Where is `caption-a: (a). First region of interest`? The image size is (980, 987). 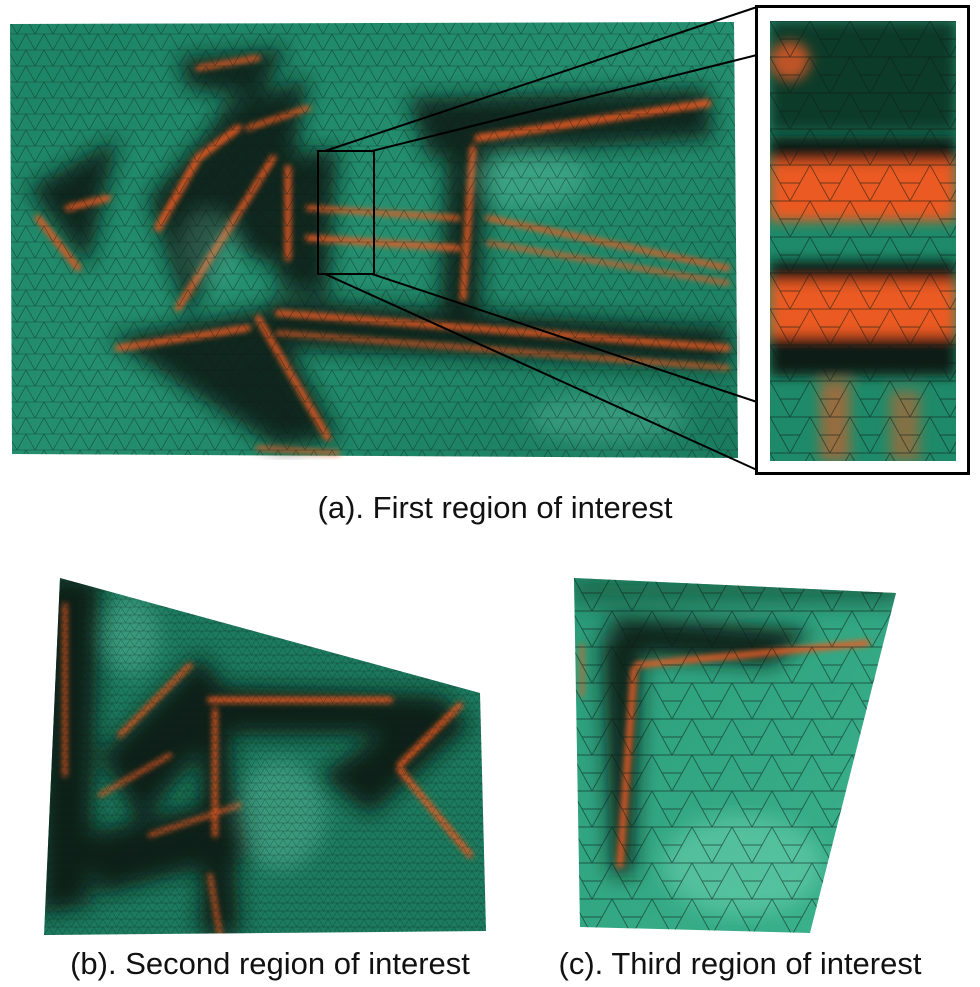 caption-a: (a). First region of interest is located at coordinates (495, 507).